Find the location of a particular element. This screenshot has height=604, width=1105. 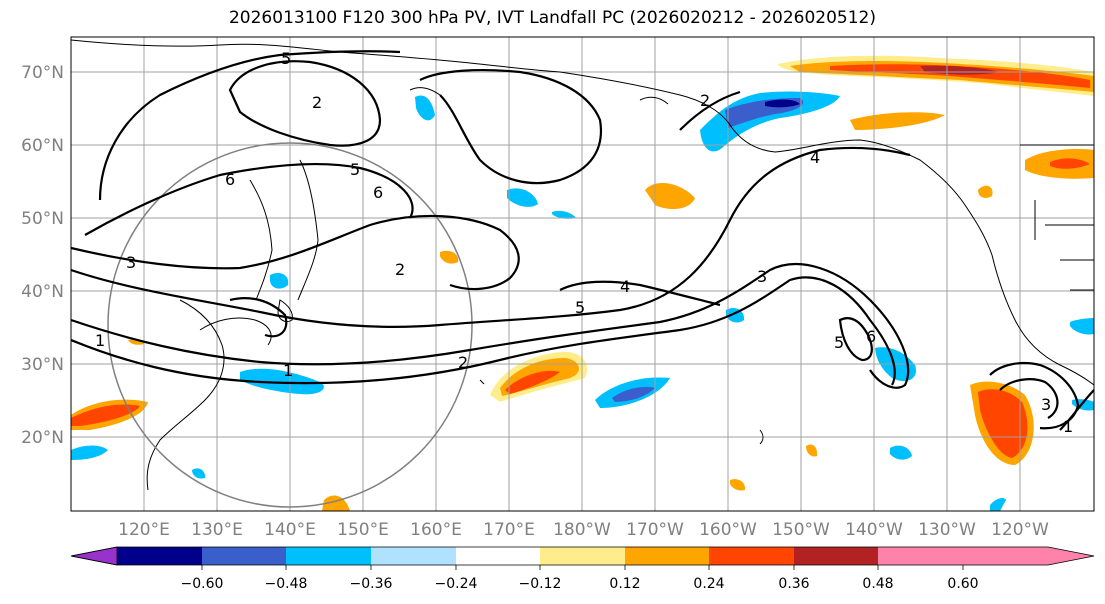

colorbar-tick-label: −0.12 is located at coordinates (540, 584).